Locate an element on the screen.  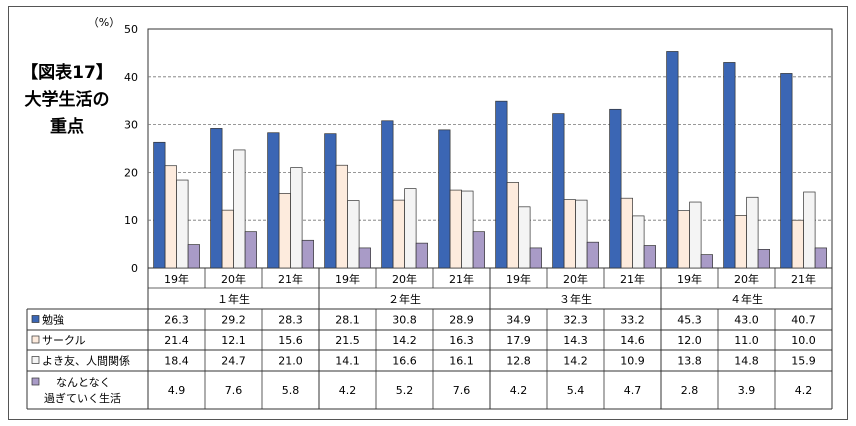
table-value: 15.9 is located at coordinates (803, 361).